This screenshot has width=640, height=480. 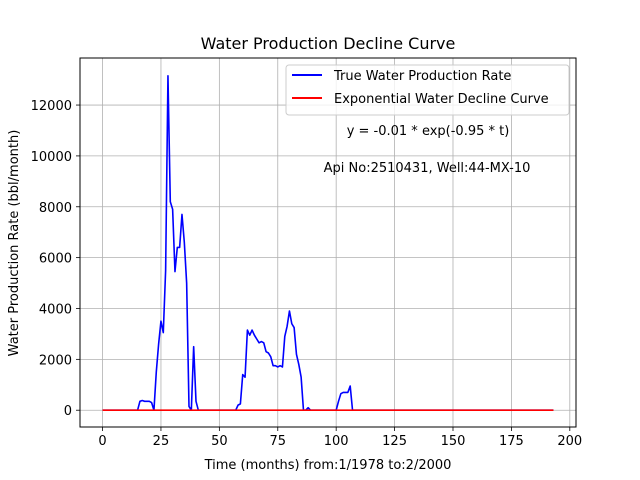 What do you see at coordinates (55, 309) in the screenshot?
I see `y-tick-label: 4000` at bounding box center [55, 309].